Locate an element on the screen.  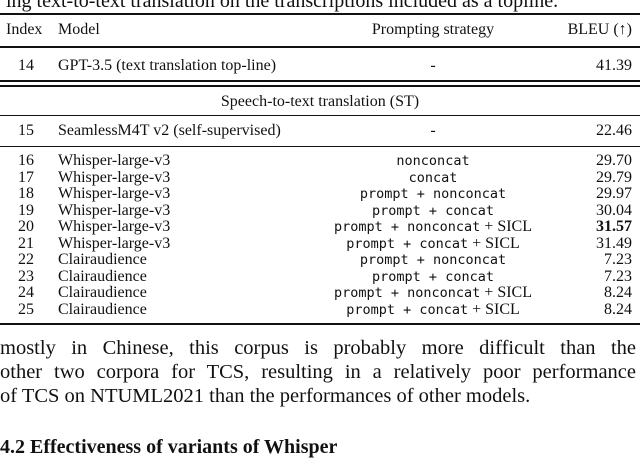
header-index: Index is located at coordinates (24, 29).